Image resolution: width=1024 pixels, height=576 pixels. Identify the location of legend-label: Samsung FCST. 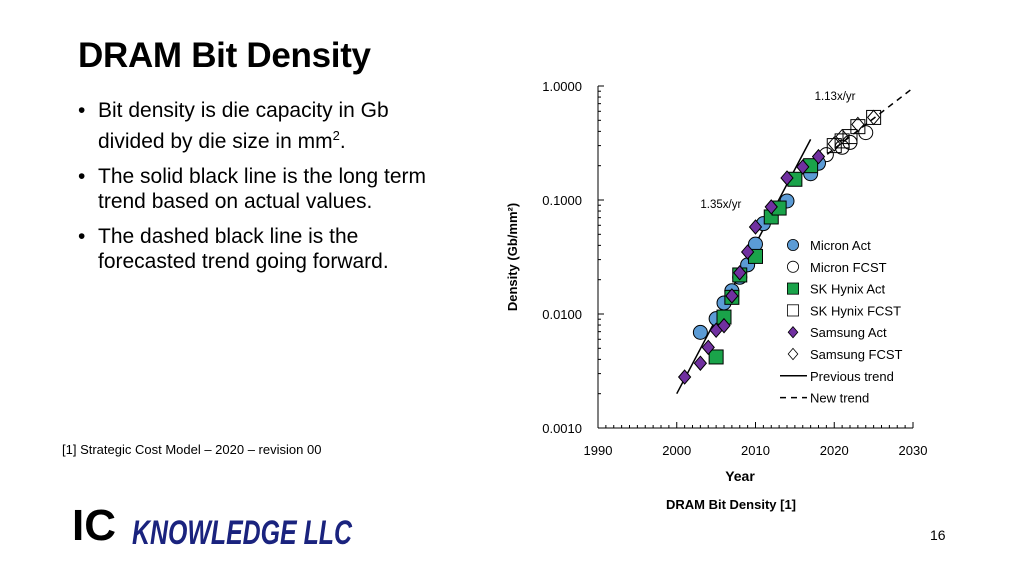
(856, 354).